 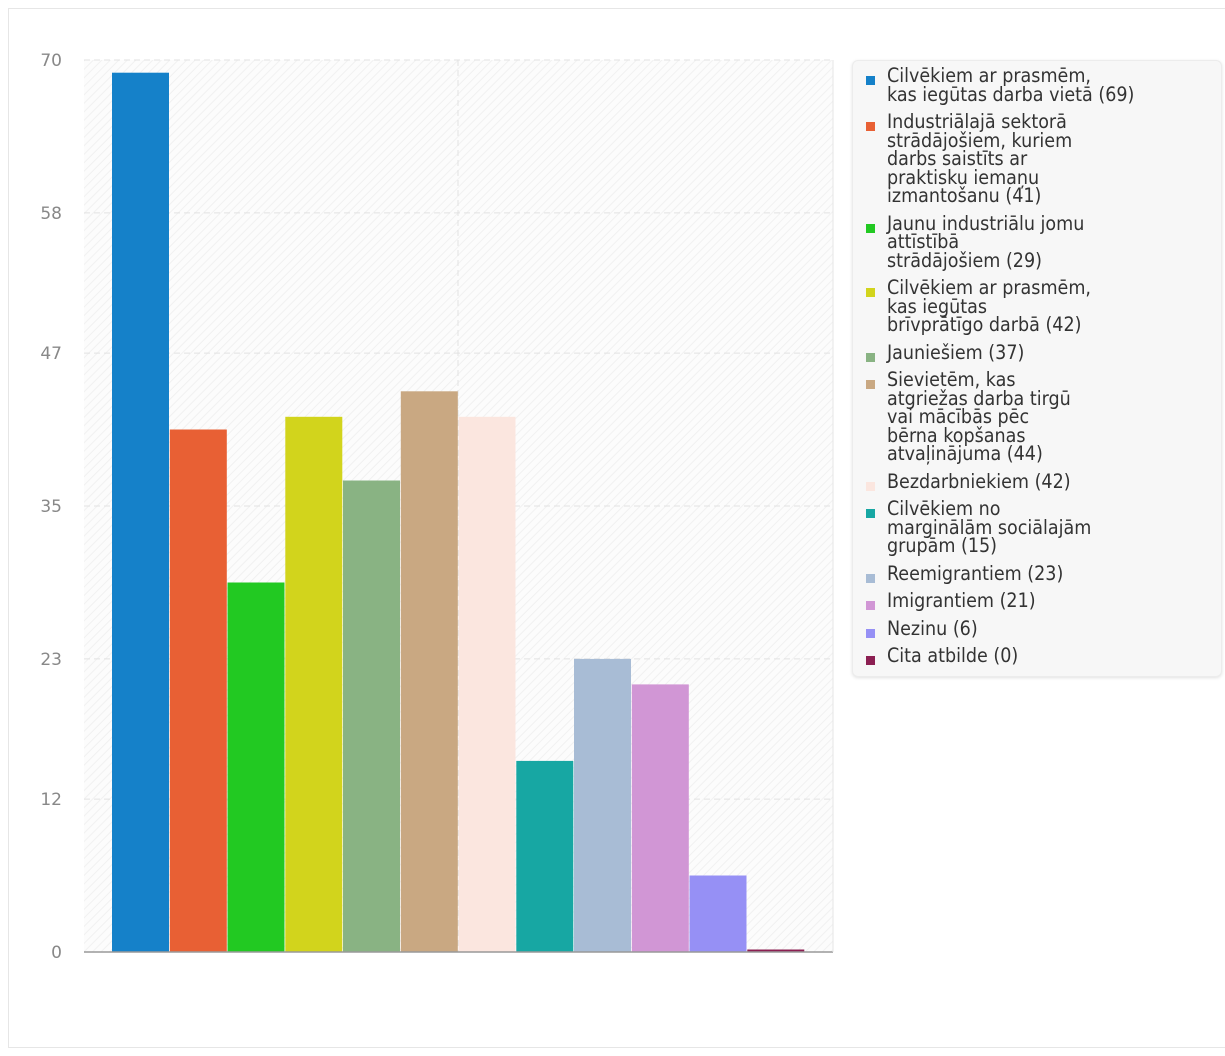 What do you see at coordinates (1035, 352) in the screenshot?
I see `legend-item: Jauniešiem (37)` at bounding box center [1035, 352].